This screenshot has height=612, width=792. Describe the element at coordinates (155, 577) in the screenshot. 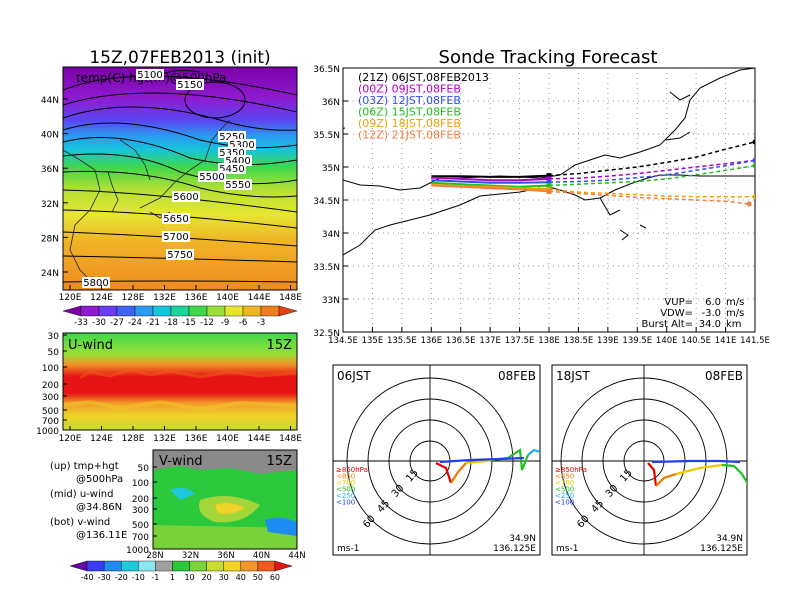

I see `colorbar-label: -1` at that location.